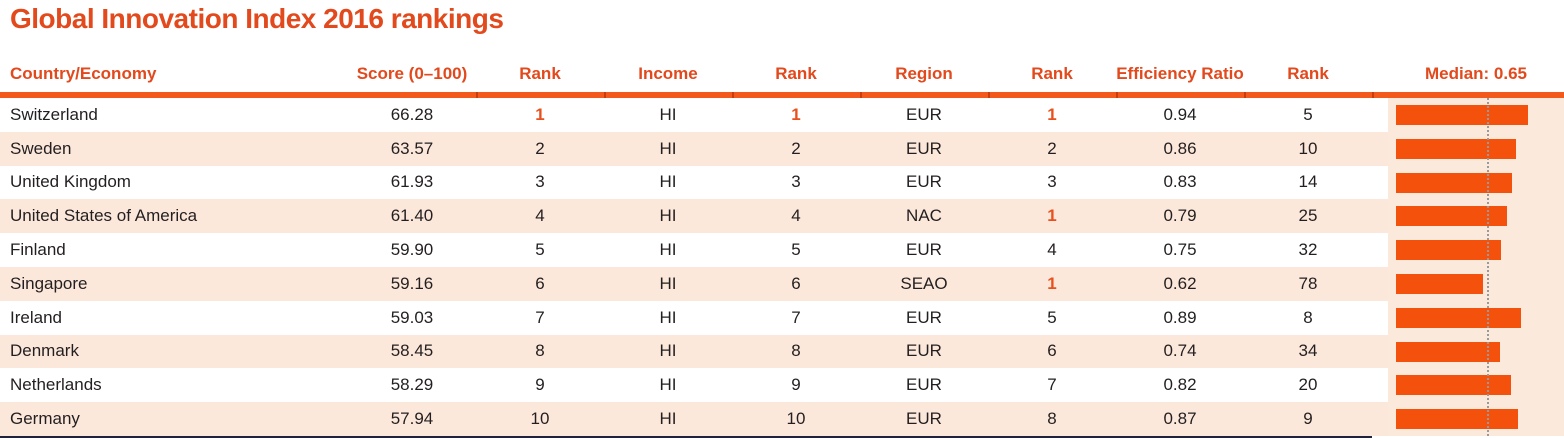 This screenshot has width=1564, height=438. What do you see at coordinates (1308, 216) in the screenshot?
I see `cell-efficiency-rank: 25` at bounding box center [1308, 216].